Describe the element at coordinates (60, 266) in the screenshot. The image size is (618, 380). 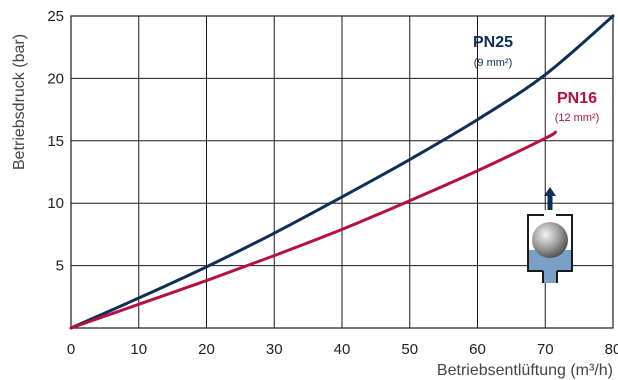
I see `y-tick-label: 5` at that location.